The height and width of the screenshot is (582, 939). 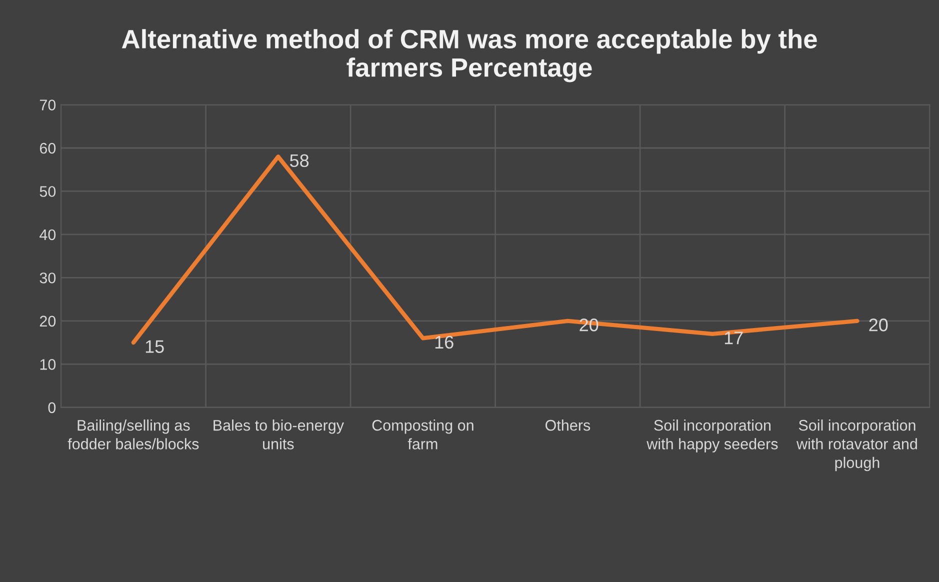 I want to click on data-label: 17, so click(x=733, y=338).